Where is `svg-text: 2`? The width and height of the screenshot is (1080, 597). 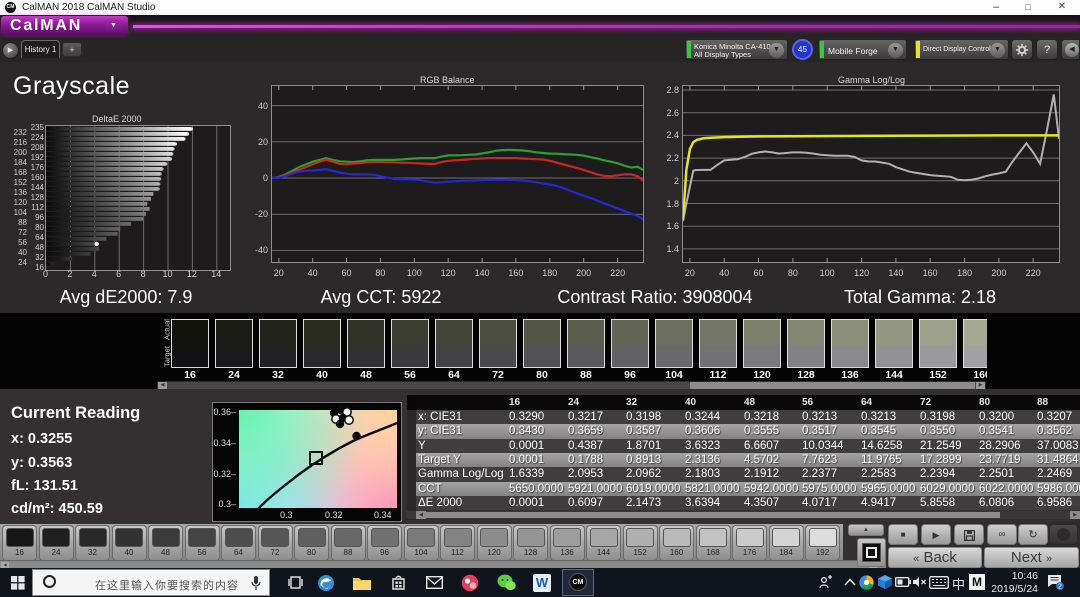 svg-text: 2 is located at coordinates (1060, 587).